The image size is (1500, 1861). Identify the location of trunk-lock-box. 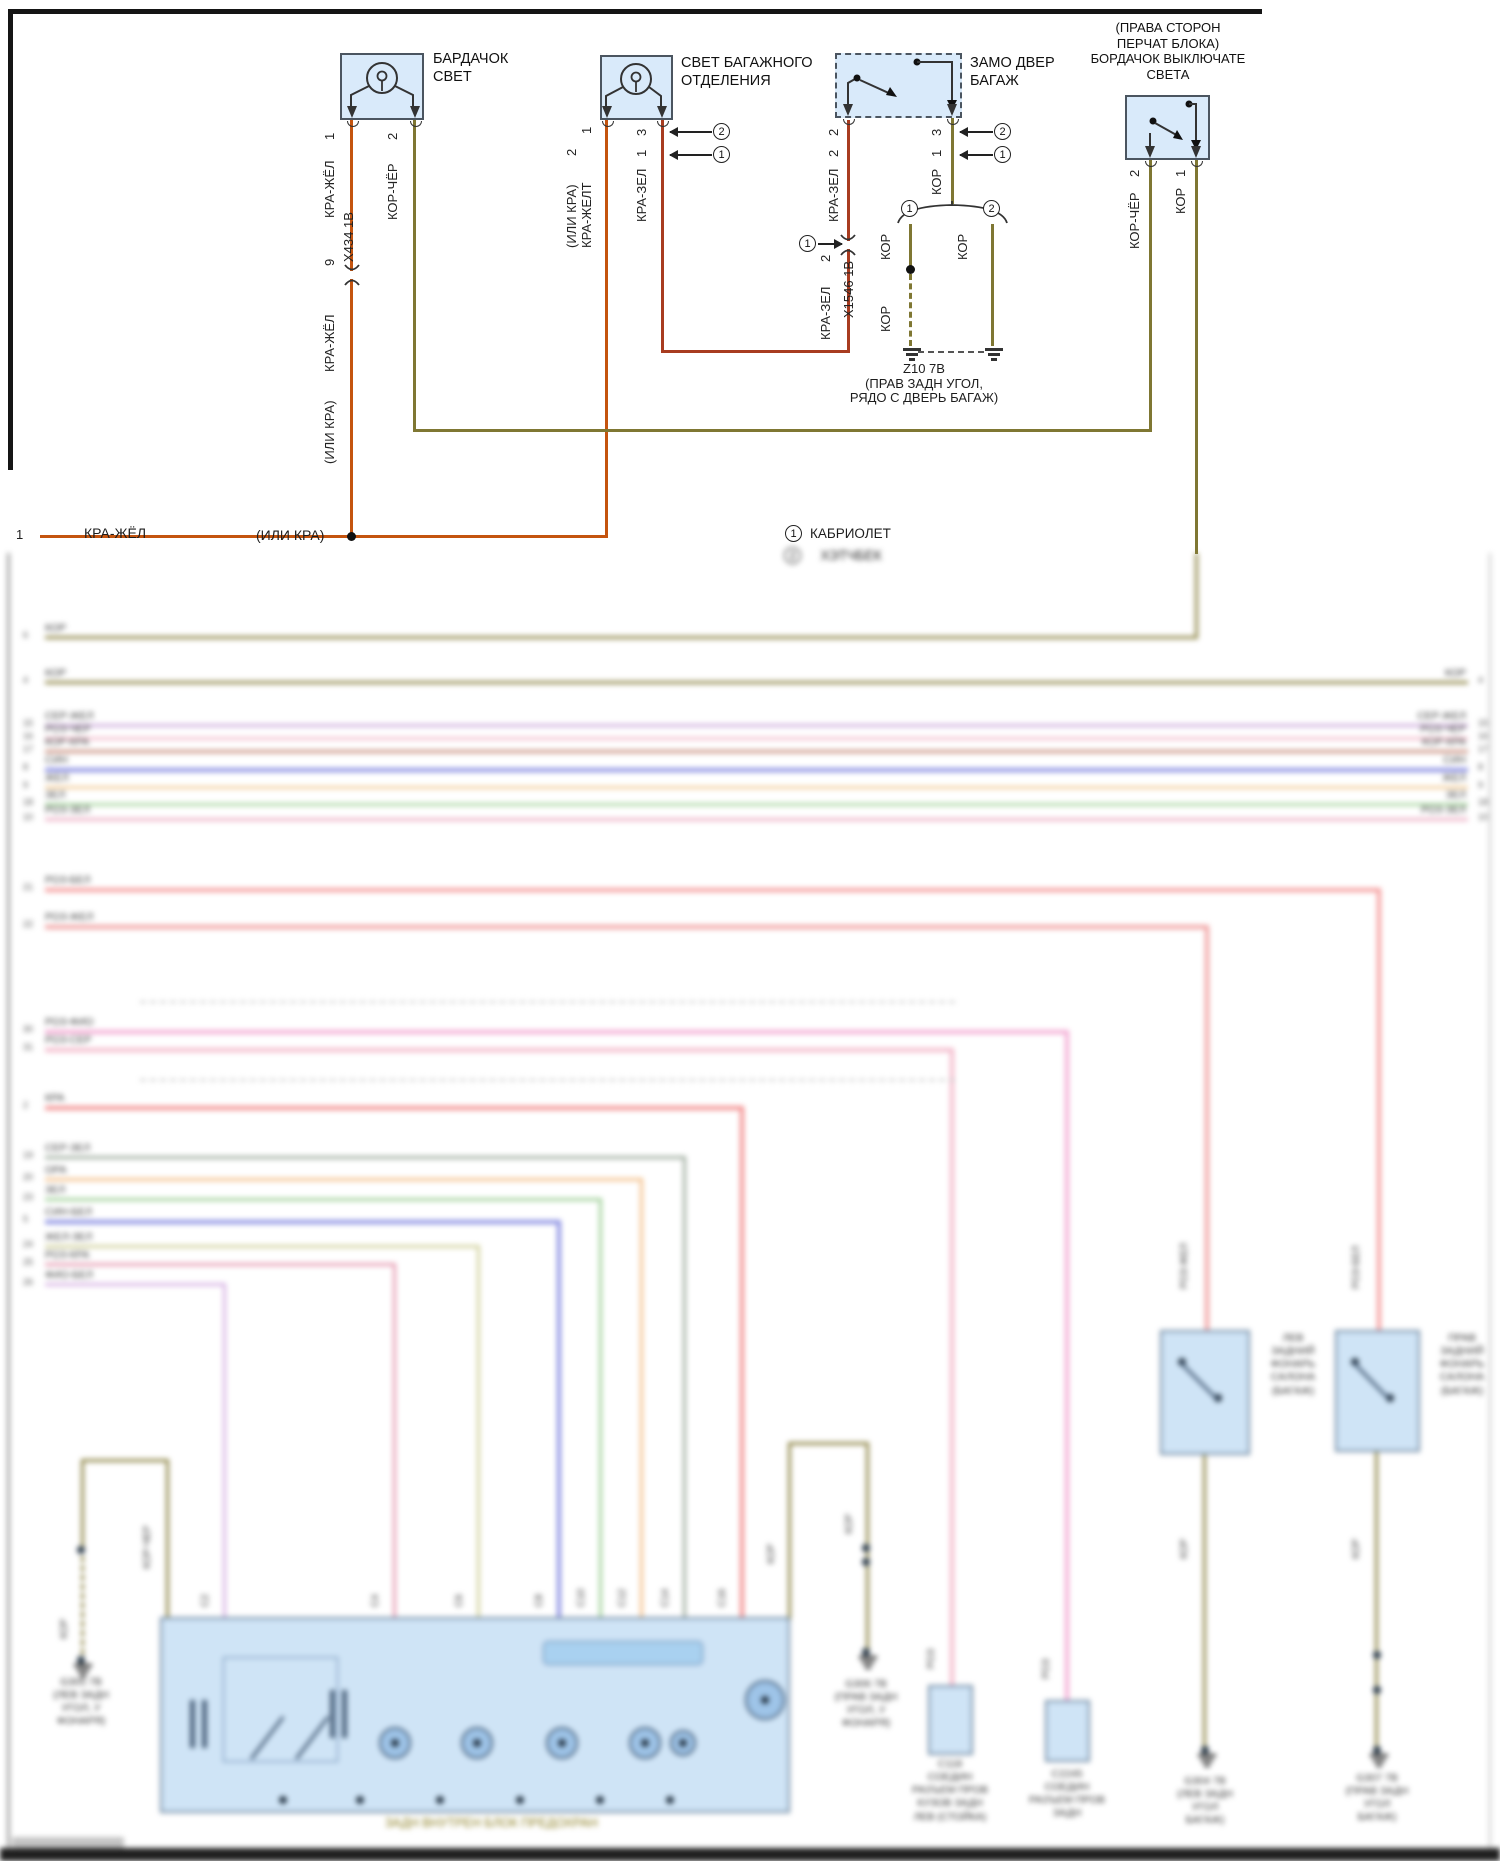
(898, 85).